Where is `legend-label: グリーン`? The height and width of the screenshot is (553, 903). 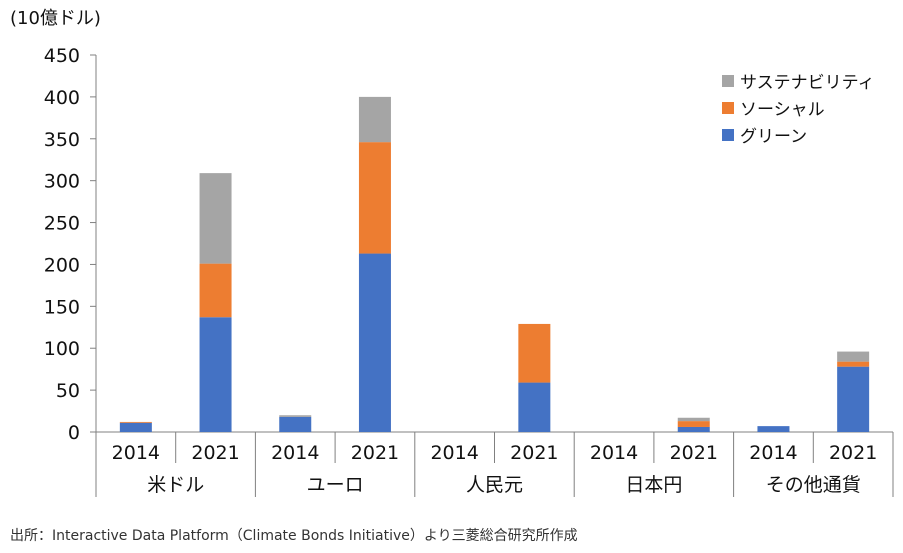 legend-label: グリーン is located at coordinates (773, 137).